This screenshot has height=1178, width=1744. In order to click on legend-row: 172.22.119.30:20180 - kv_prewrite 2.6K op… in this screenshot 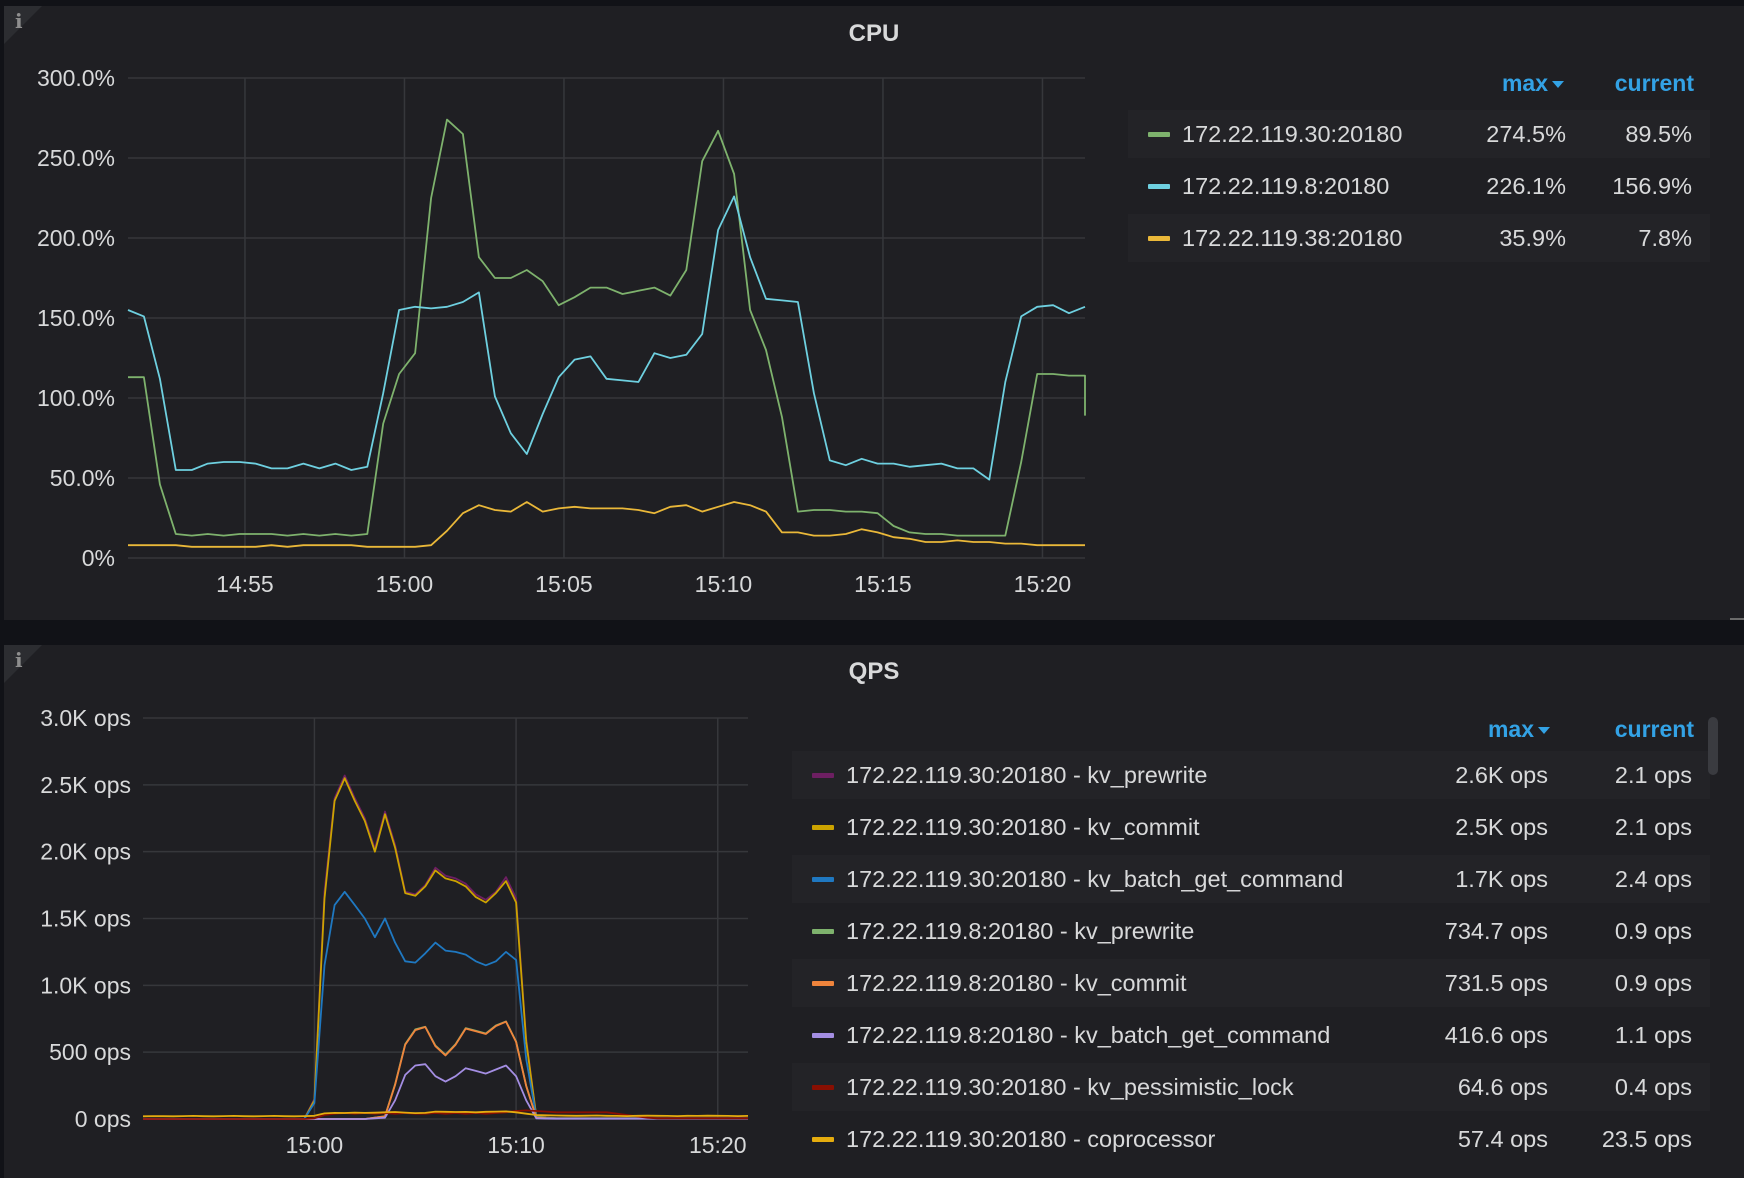, I will do `click(1251, 775)`.